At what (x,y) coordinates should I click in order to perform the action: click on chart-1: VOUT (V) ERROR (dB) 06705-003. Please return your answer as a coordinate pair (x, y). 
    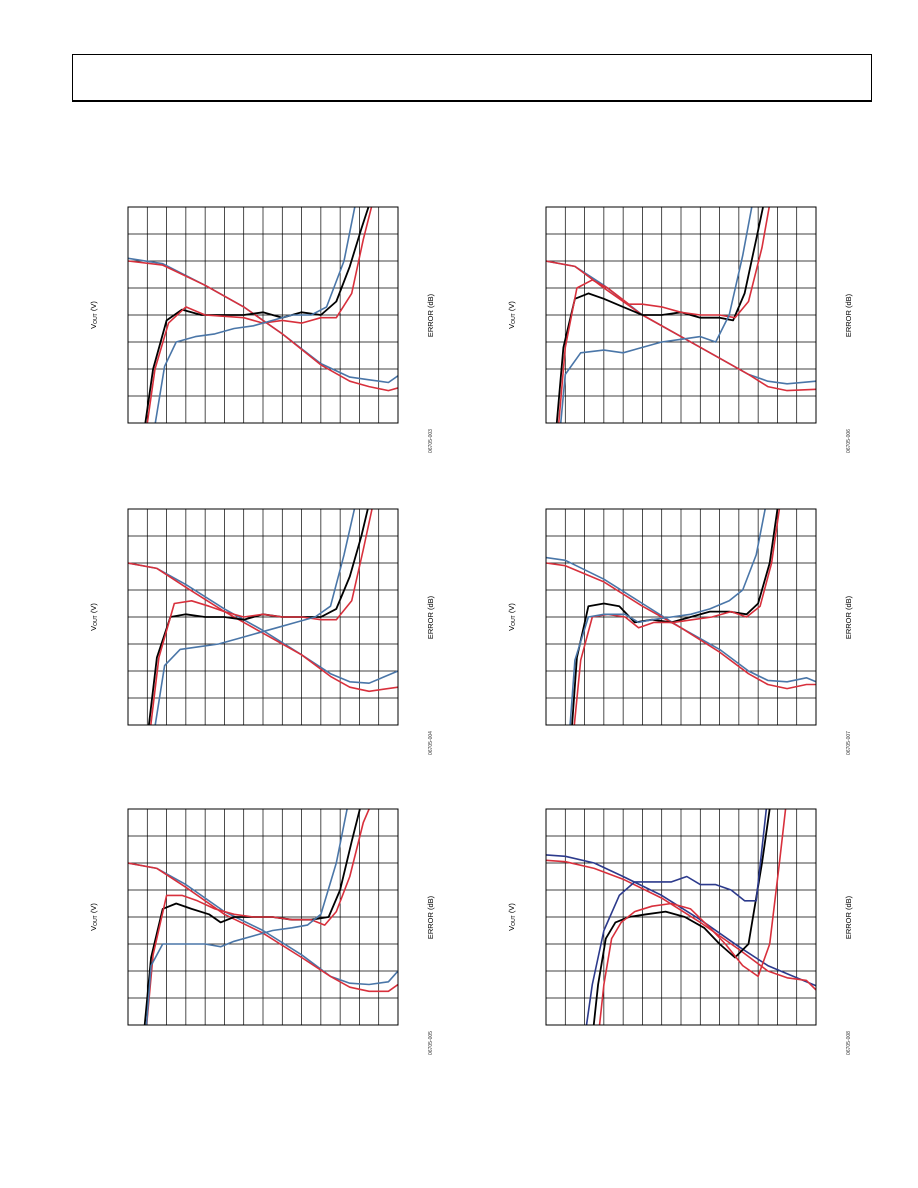
    Looking at the image, I should click on (261, 321).